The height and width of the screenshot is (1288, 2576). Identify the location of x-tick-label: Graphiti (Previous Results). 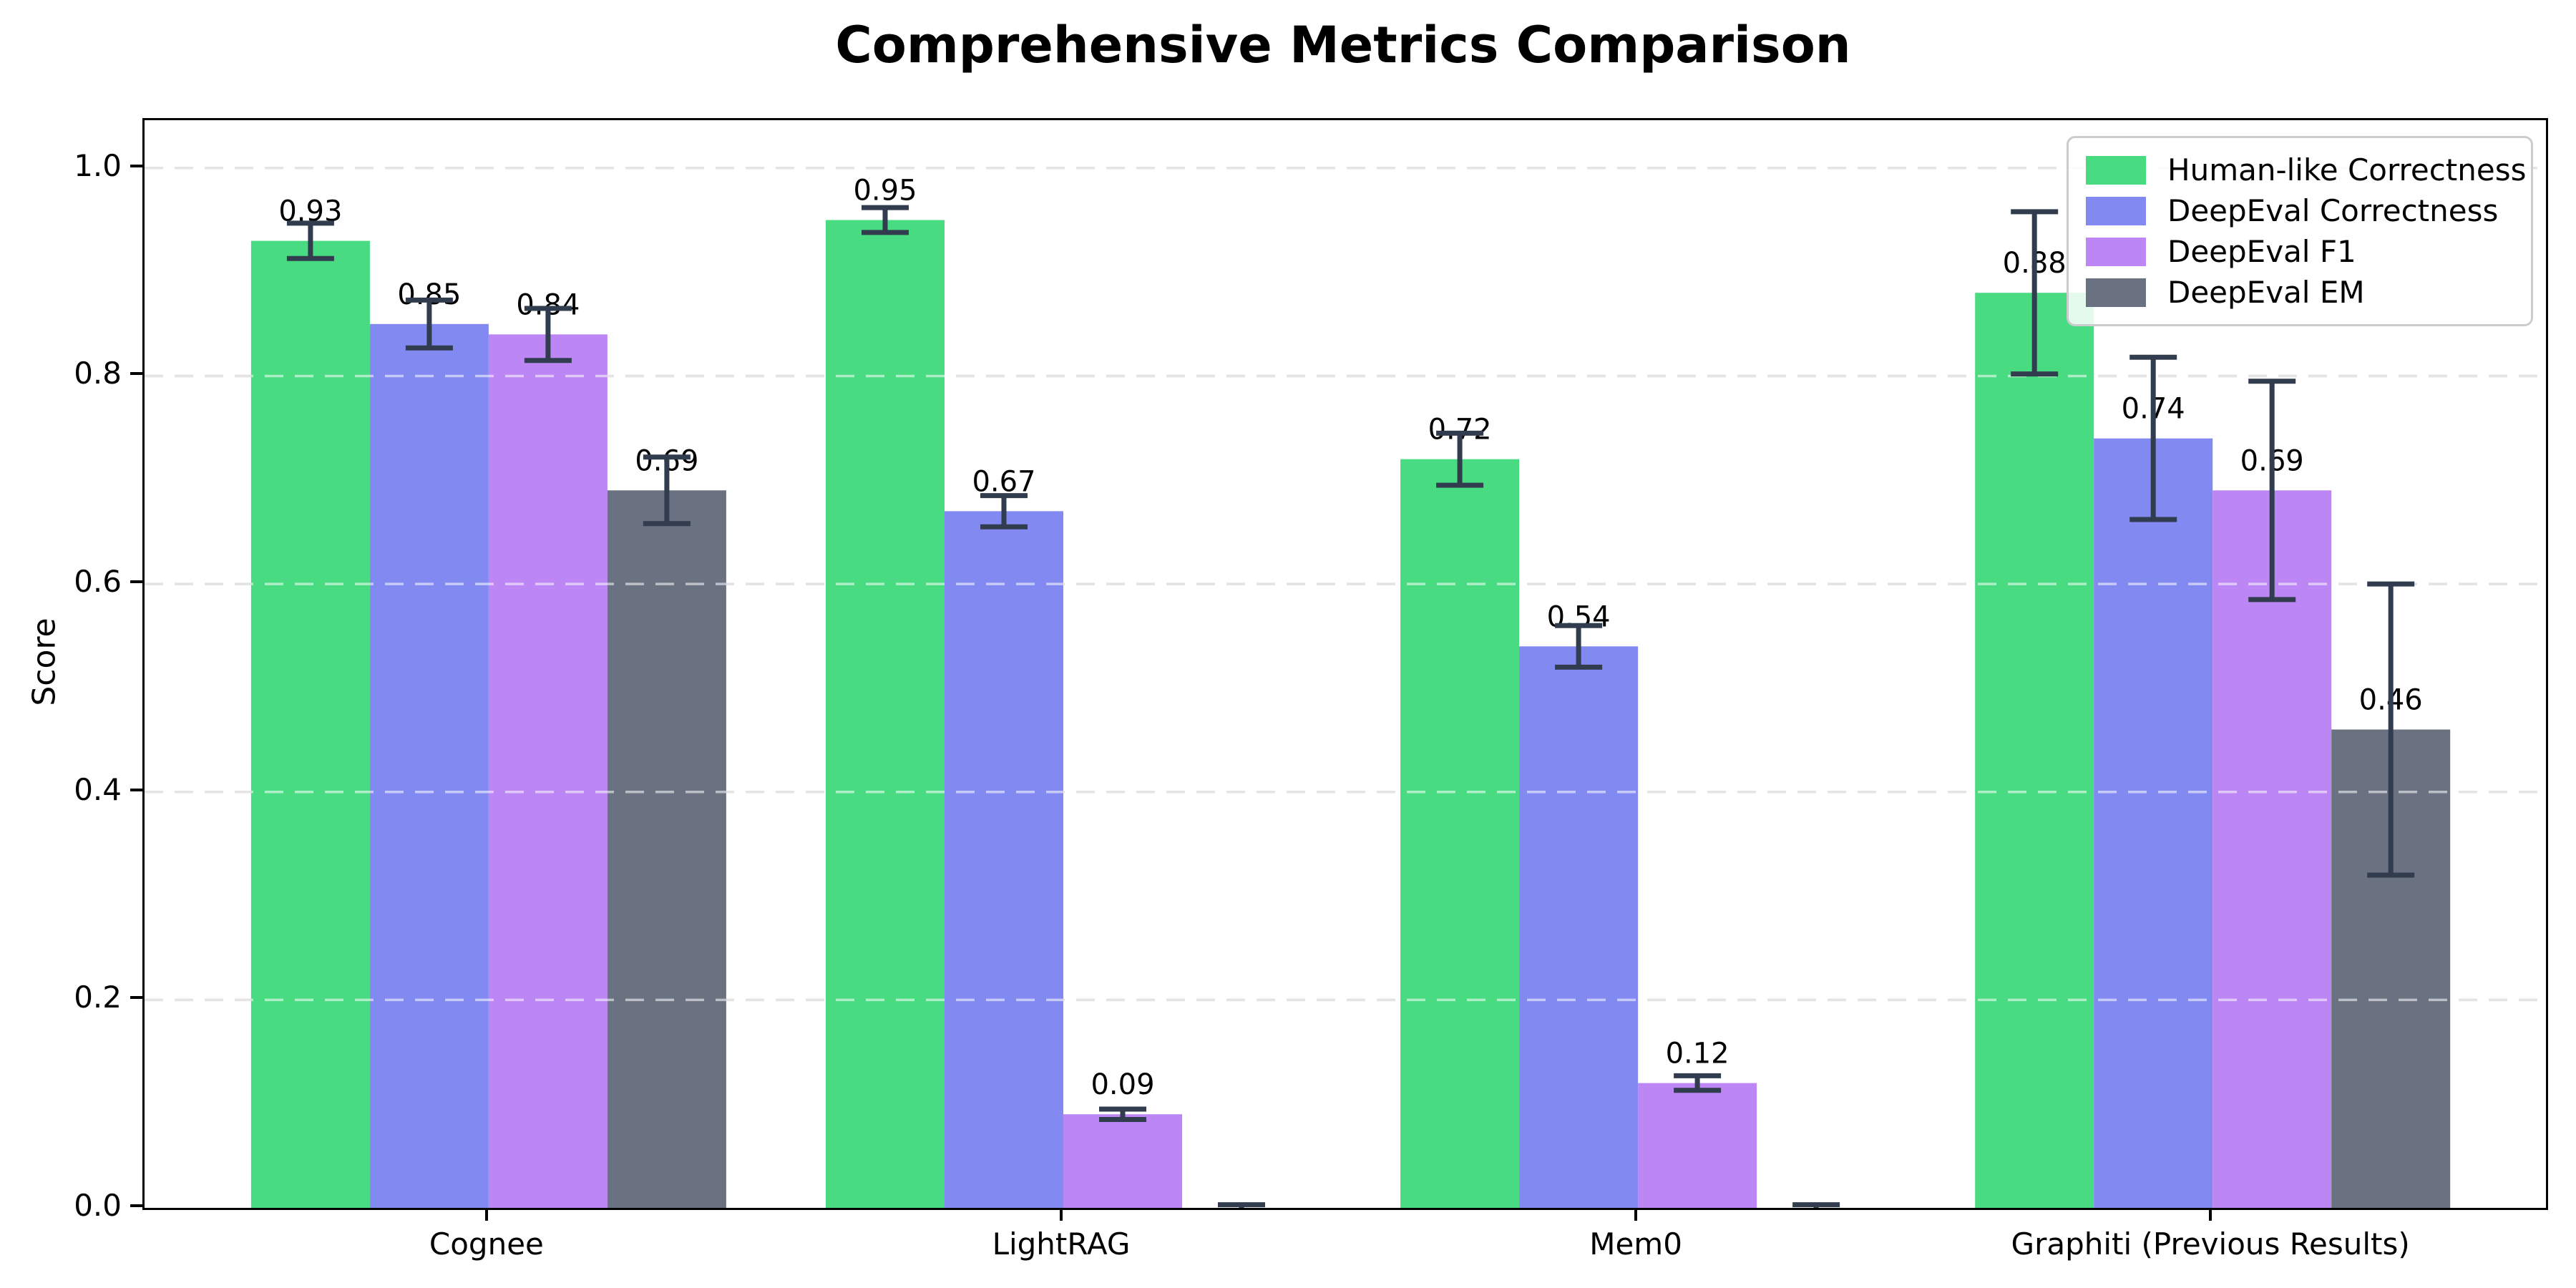
(2210, 1244).